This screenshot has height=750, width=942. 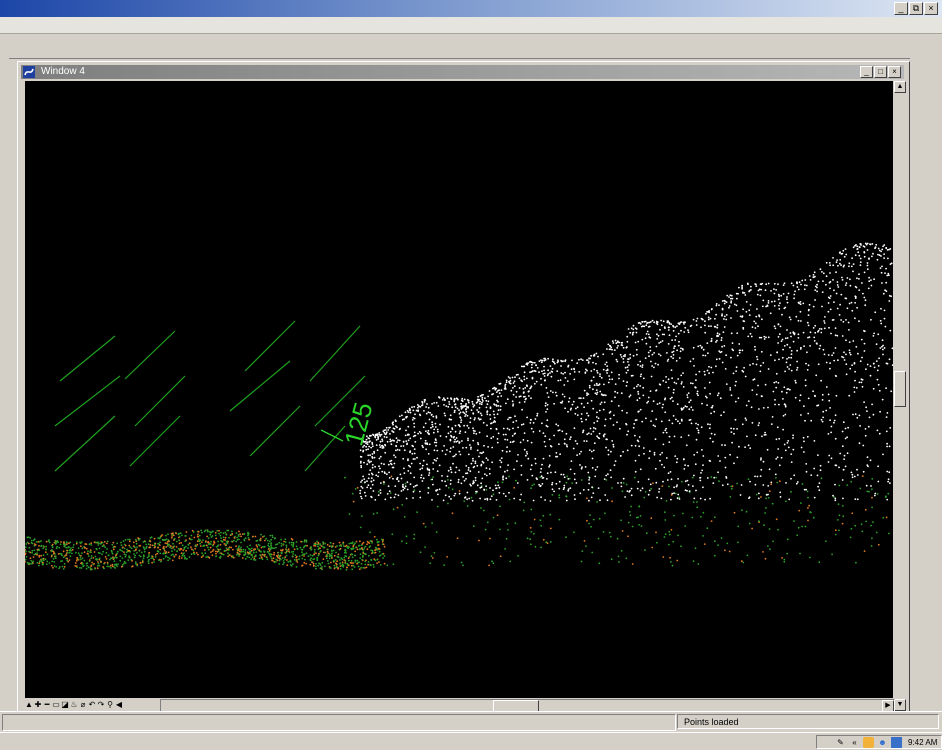 What do you see at coordinates (332, 435) in the screenshot?
I see `contour-leader` at bounding box center [332, 435].